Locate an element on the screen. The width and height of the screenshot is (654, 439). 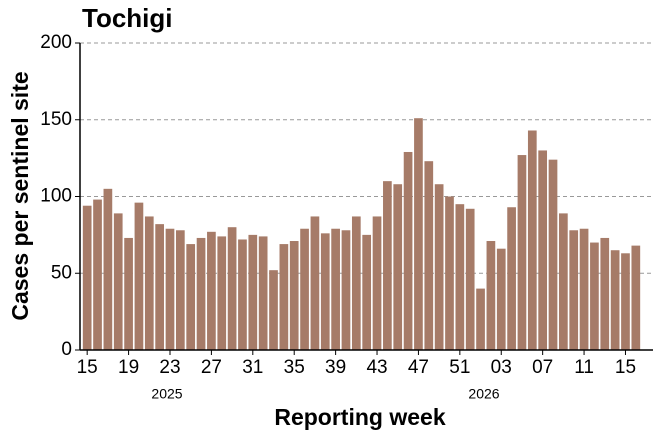
chart-title: Tochigi is located at coordinates (127, 18).